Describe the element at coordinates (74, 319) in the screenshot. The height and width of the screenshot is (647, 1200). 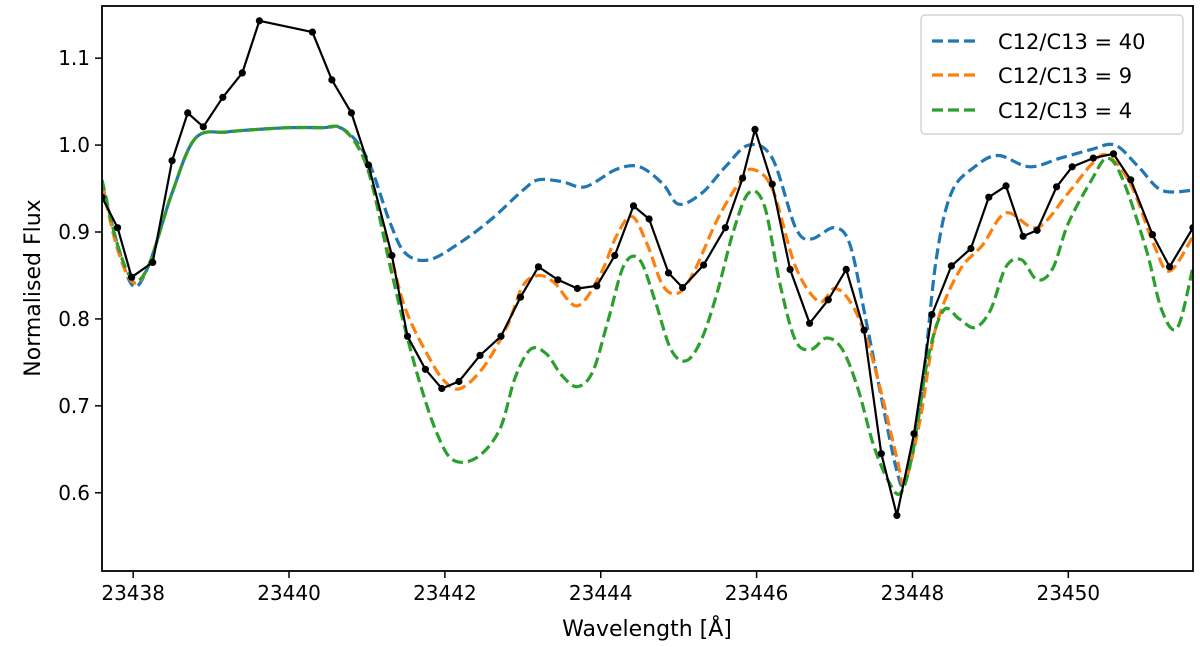
I see `y-tick-label: 0.8` at that location.